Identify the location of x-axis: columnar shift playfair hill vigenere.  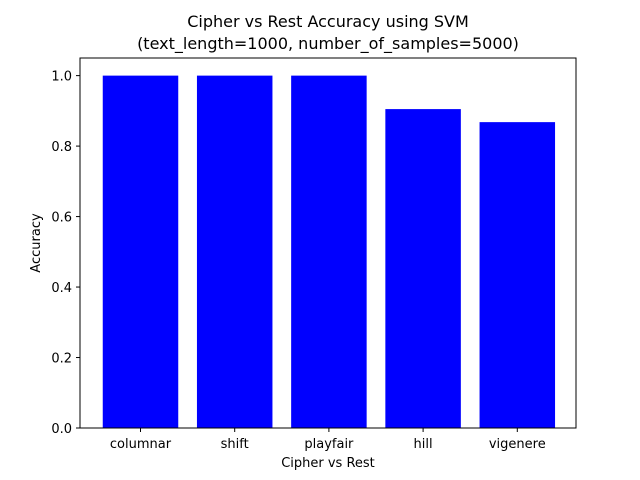
(328, 440).